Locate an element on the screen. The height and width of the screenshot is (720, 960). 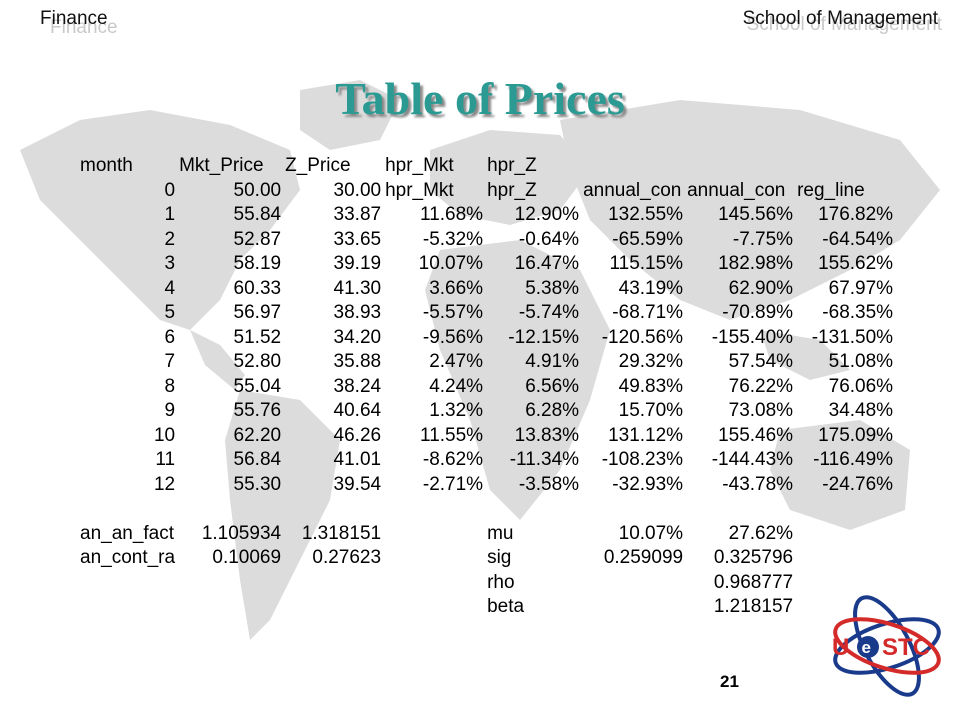
table-cell: 52.80 is located at coordinates (257, 361).